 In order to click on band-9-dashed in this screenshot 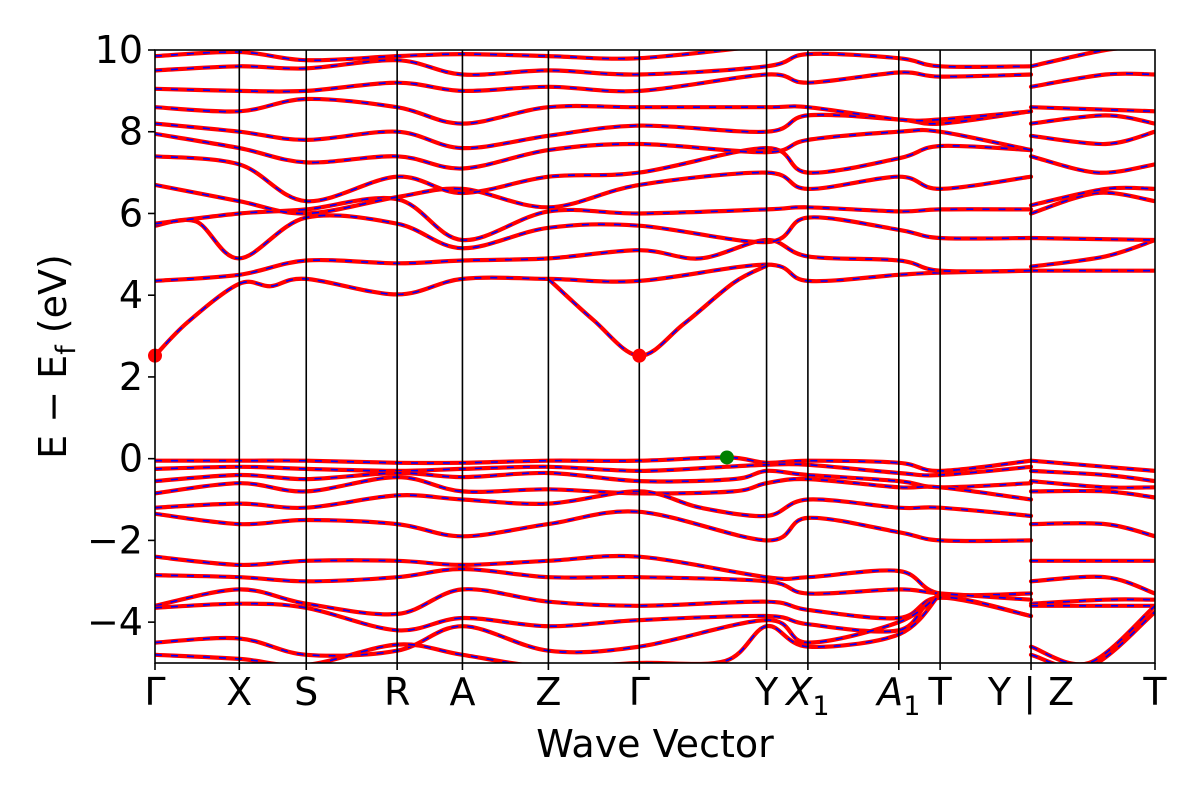, I will do `click(1092, 203)`.